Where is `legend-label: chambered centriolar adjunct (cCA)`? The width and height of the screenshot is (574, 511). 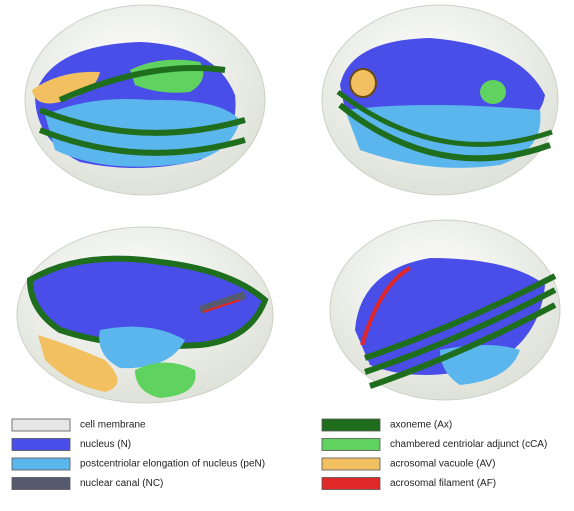 legend-label: chambered centriolar adjunct (cCA) is located at coordinates (468, 444).